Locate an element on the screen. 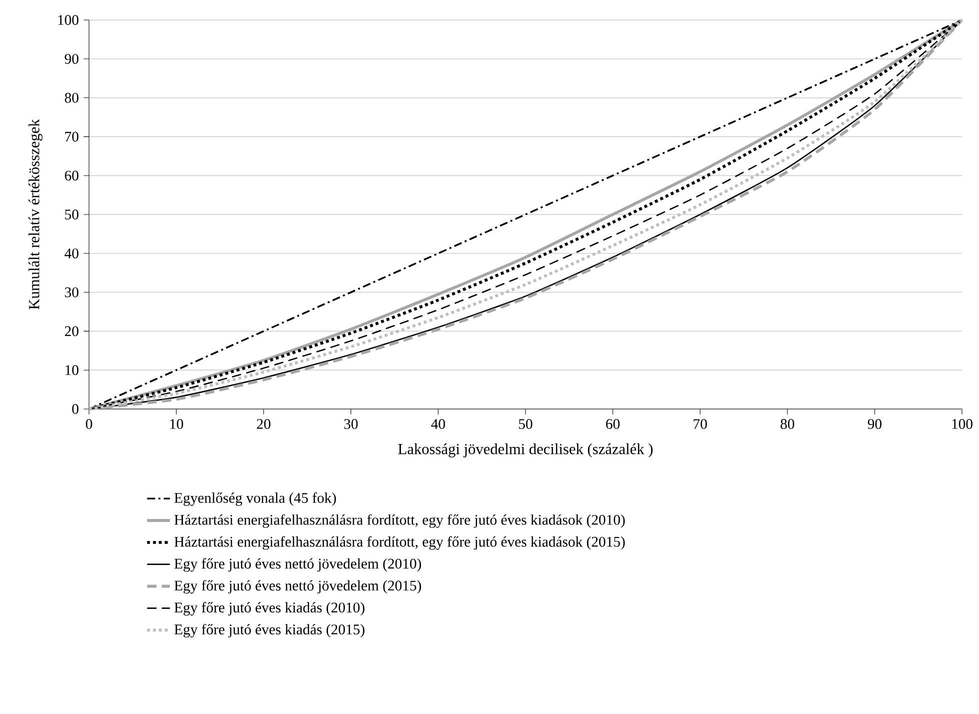 The image size is (979, 714). x-tick-label: 80 is located at coordinates (787, 424).